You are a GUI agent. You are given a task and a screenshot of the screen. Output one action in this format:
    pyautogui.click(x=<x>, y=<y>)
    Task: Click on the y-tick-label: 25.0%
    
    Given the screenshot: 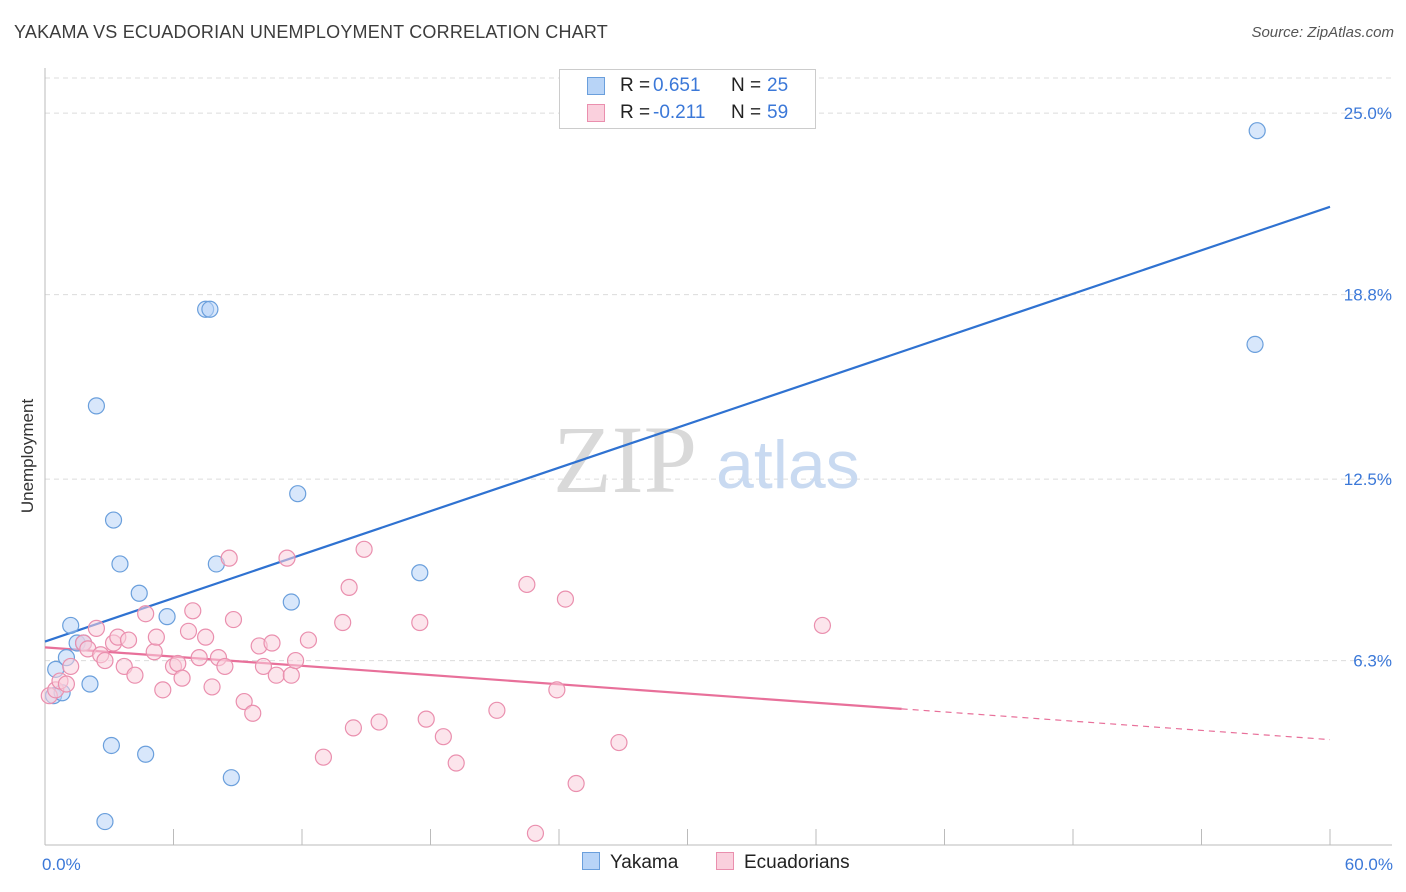 What is the action you would take?
    pyautogui.click(x=1368, y=113)
    